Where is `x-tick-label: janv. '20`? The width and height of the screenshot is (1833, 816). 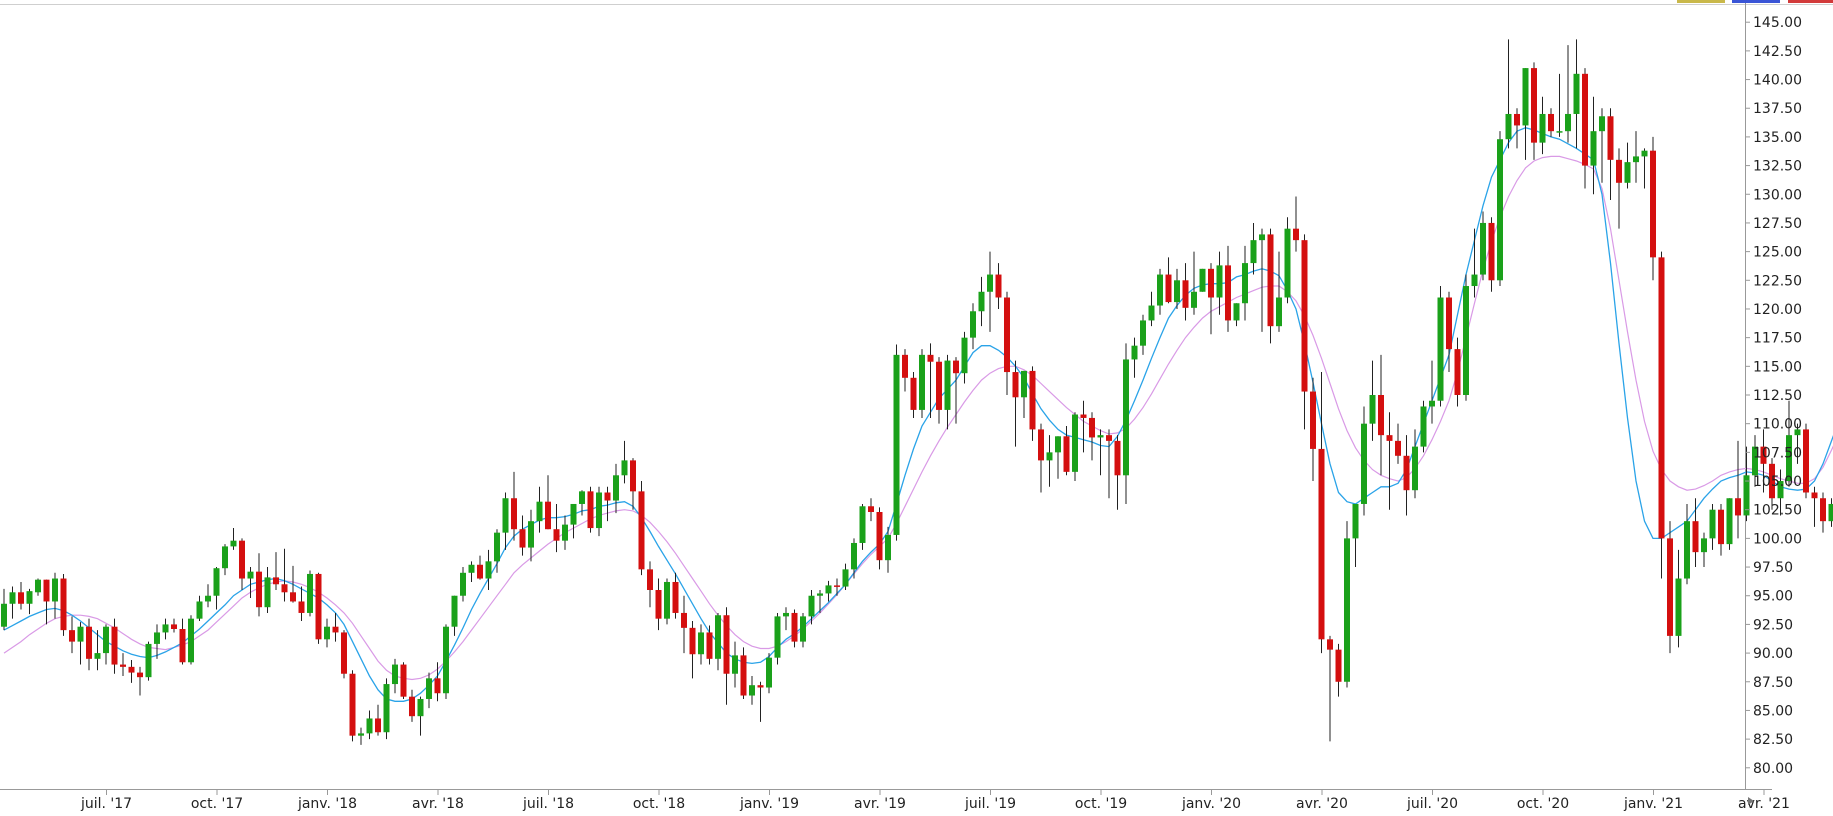 x-tick-label: janv. '20 is located at coordinates (1211, 804).